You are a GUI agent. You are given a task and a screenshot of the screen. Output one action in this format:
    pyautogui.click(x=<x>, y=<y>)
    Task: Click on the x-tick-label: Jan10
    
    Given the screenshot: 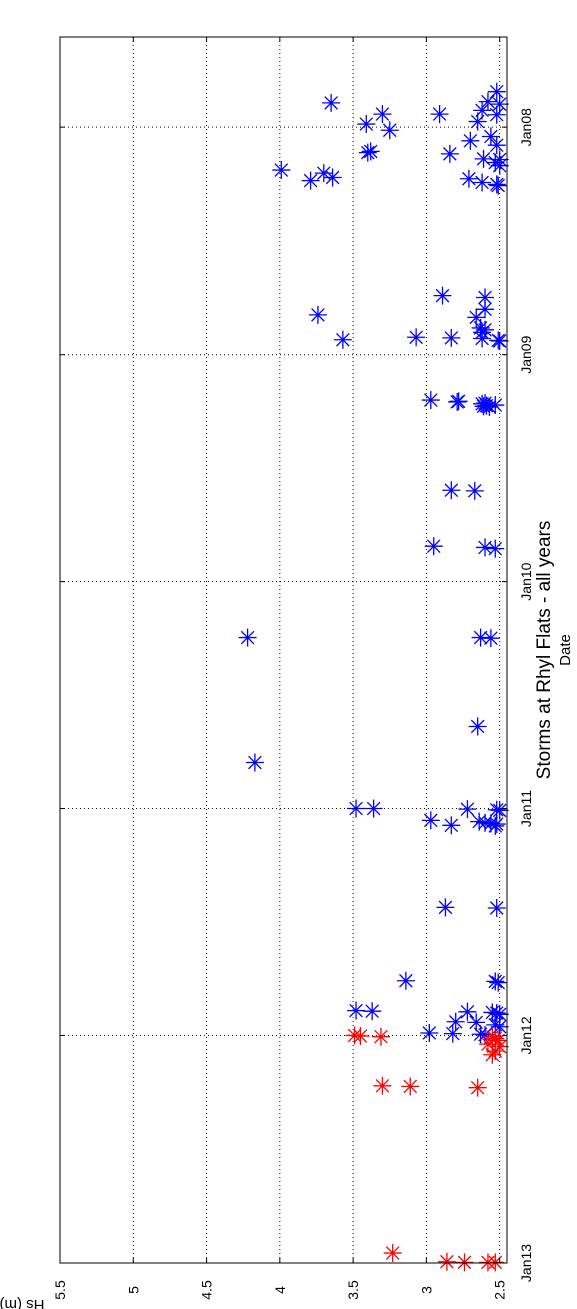 What is the action you would take?
    pyautogui.click(x=526, y=581)
    